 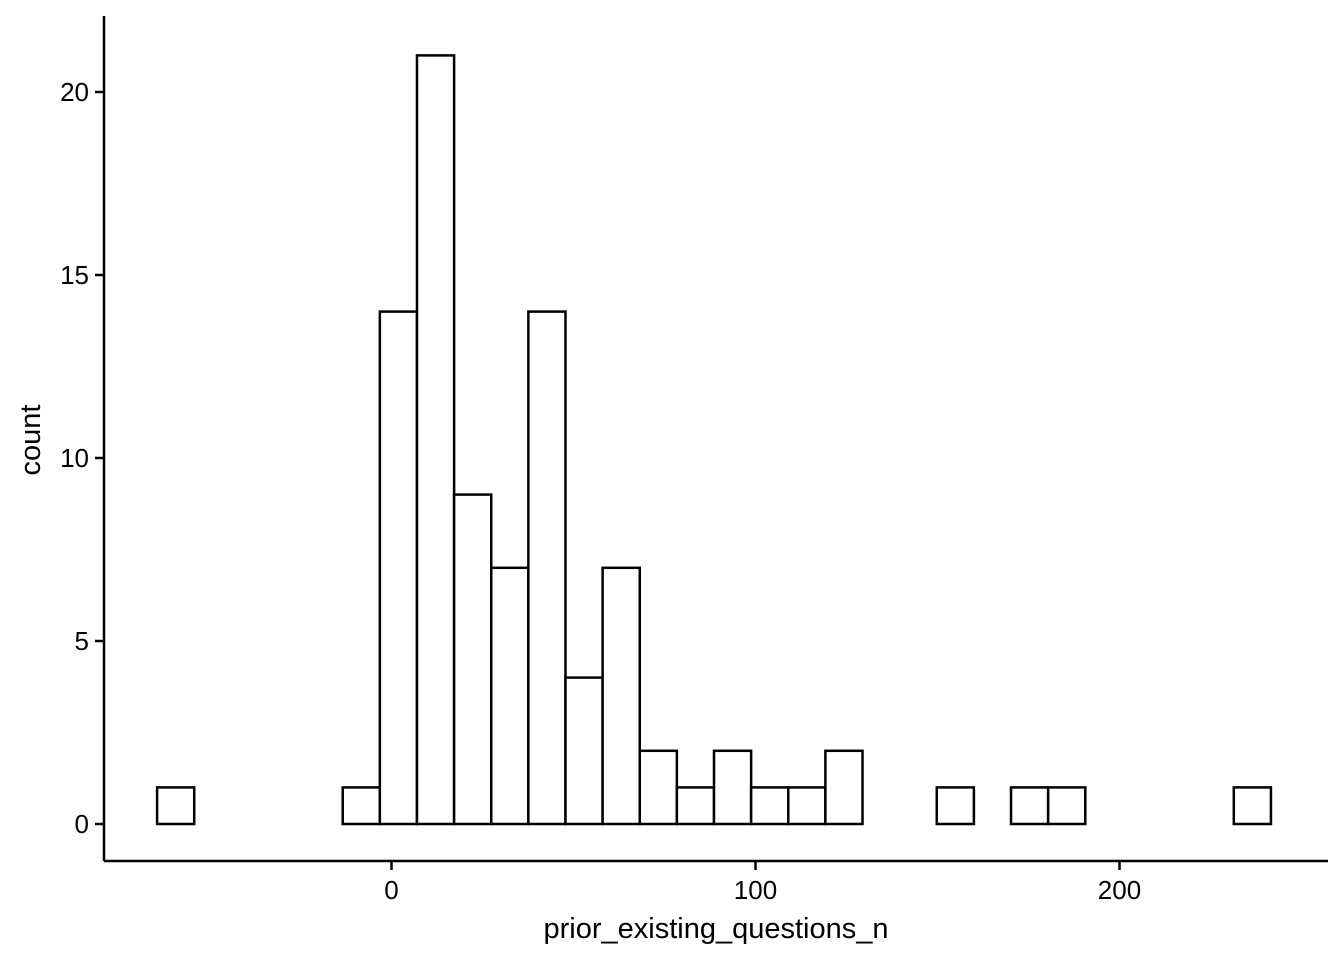 What do you see at coordinates (74, 92) in the screenshot?
I see `y-tick-label-20: 20` at bounding box center [74, 92].